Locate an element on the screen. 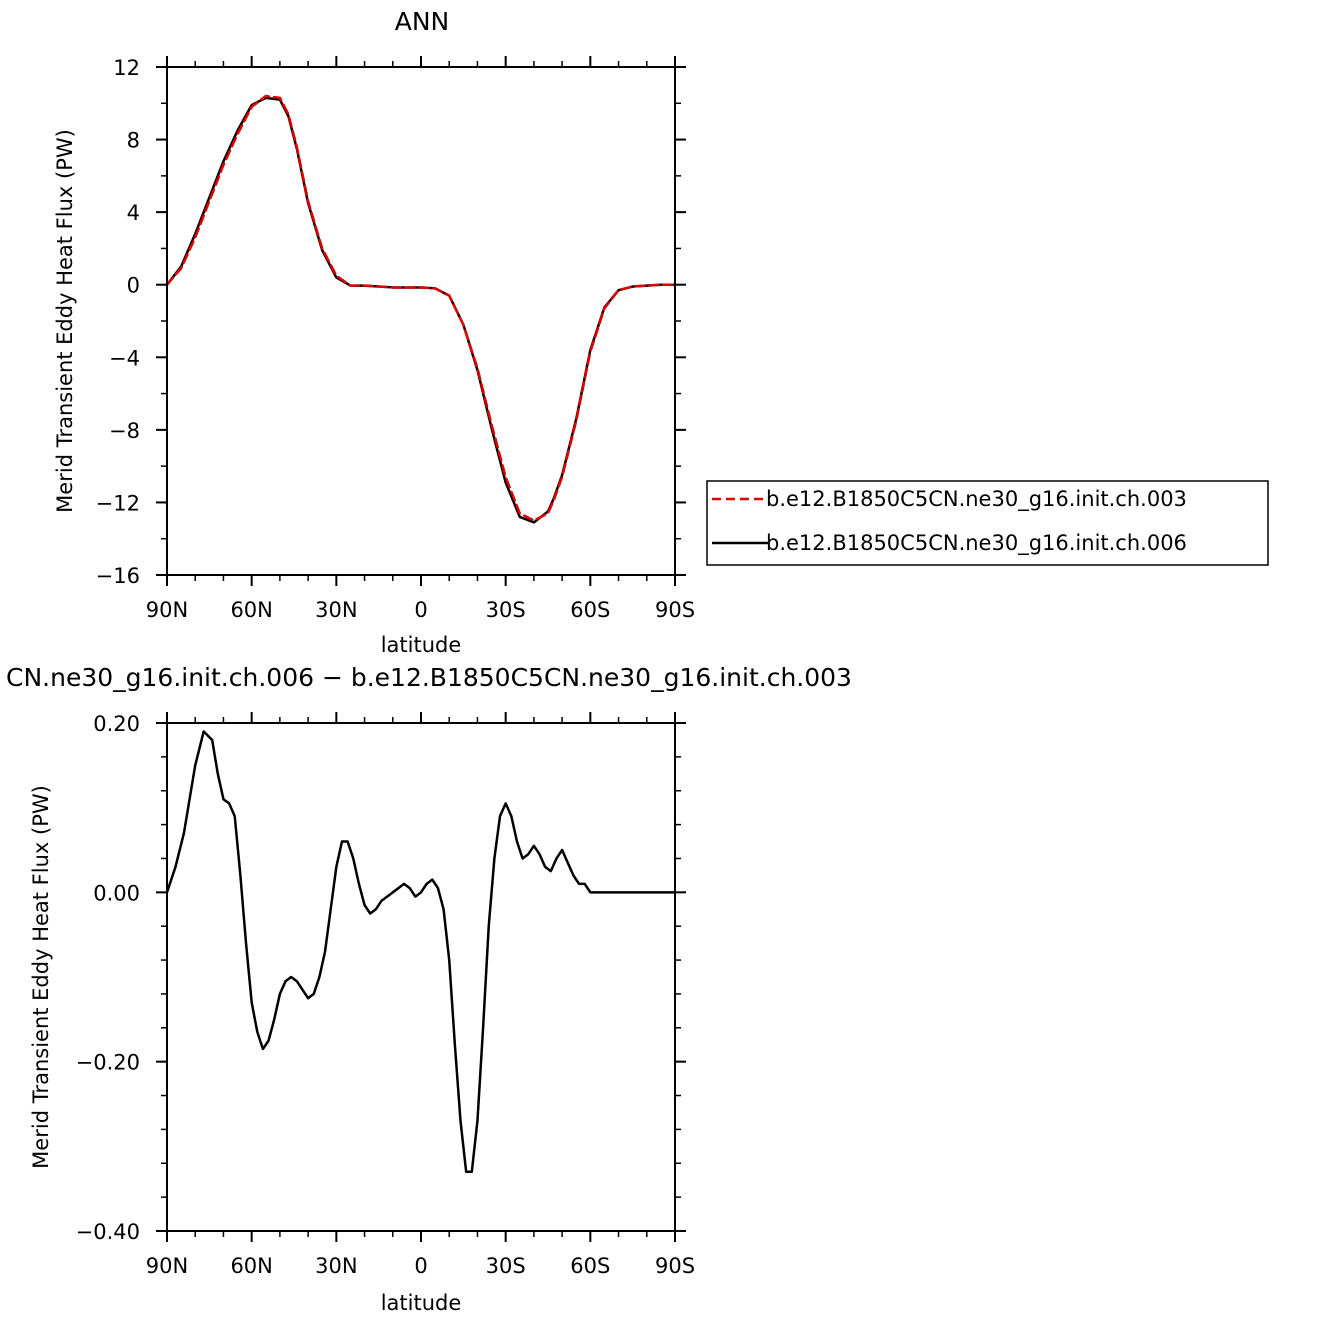 The image size is (1322, 1325). legend-label-006: b.e12.B1850C5CN.ne30_g16.init.ch.006 is located at coordinates (976, 543).